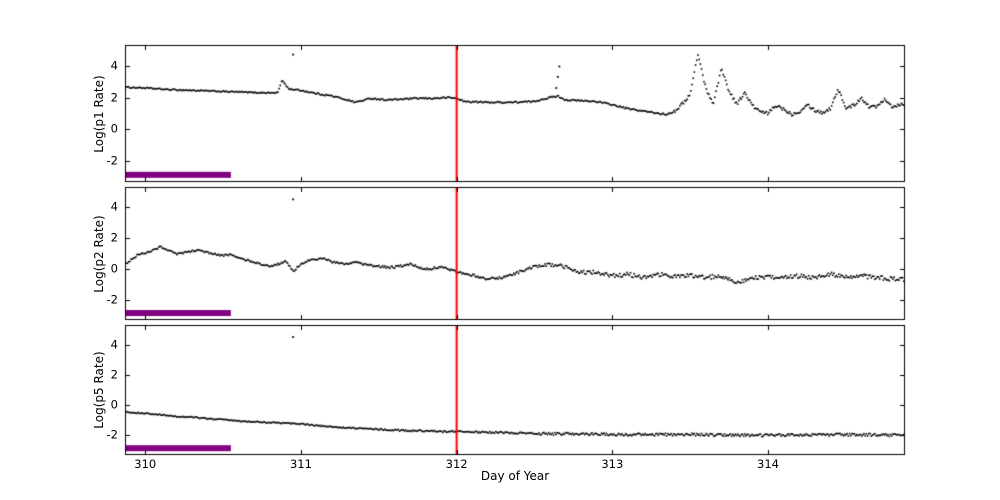 The height and width of the screenshot is (500, 1000). What do you see at coordinates (99, 254) in the screenshot?
I see `y-axis-label-p2: Log(p2 Rate)` at bounding box center [99, 254].